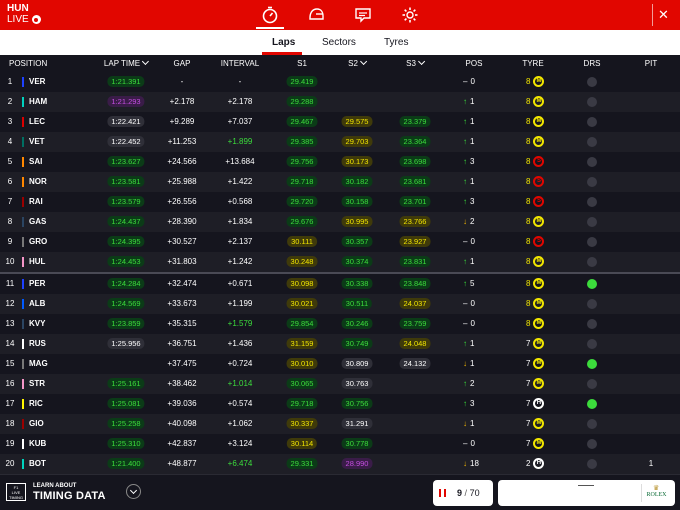 This screenshot has width=680, height=510. I want to click on sector-1-time: 29.854, so click(302, 324).